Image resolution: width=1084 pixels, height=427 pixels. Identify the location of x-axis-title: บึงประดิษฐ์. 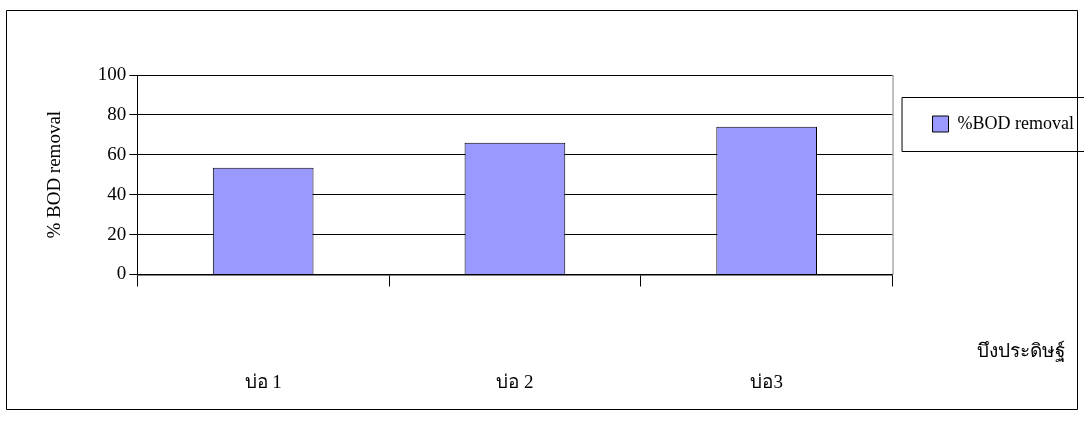
(1020, 350).